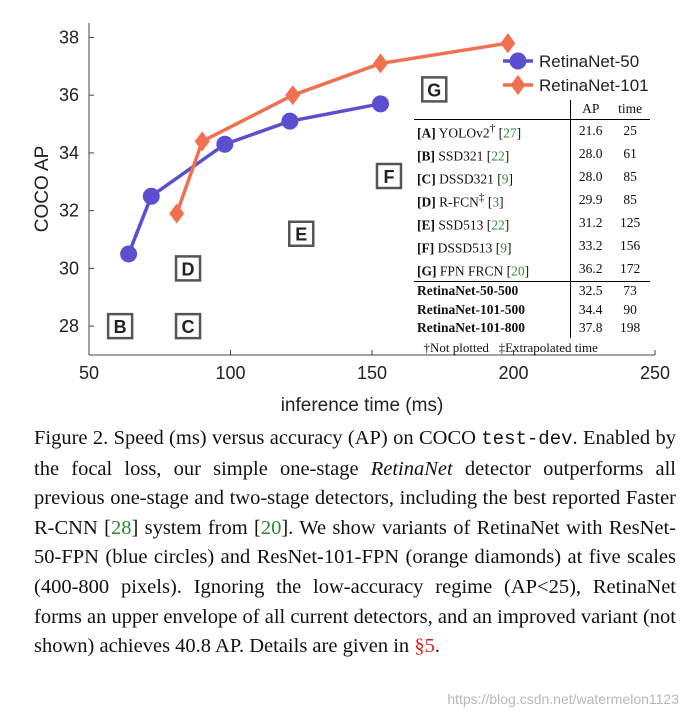 This screenshot has width=691, height=713. What do you see at coordinates (655, 373) in the screenshot?
I see `x-tick-label: 250` at bounding box center [655, 373].